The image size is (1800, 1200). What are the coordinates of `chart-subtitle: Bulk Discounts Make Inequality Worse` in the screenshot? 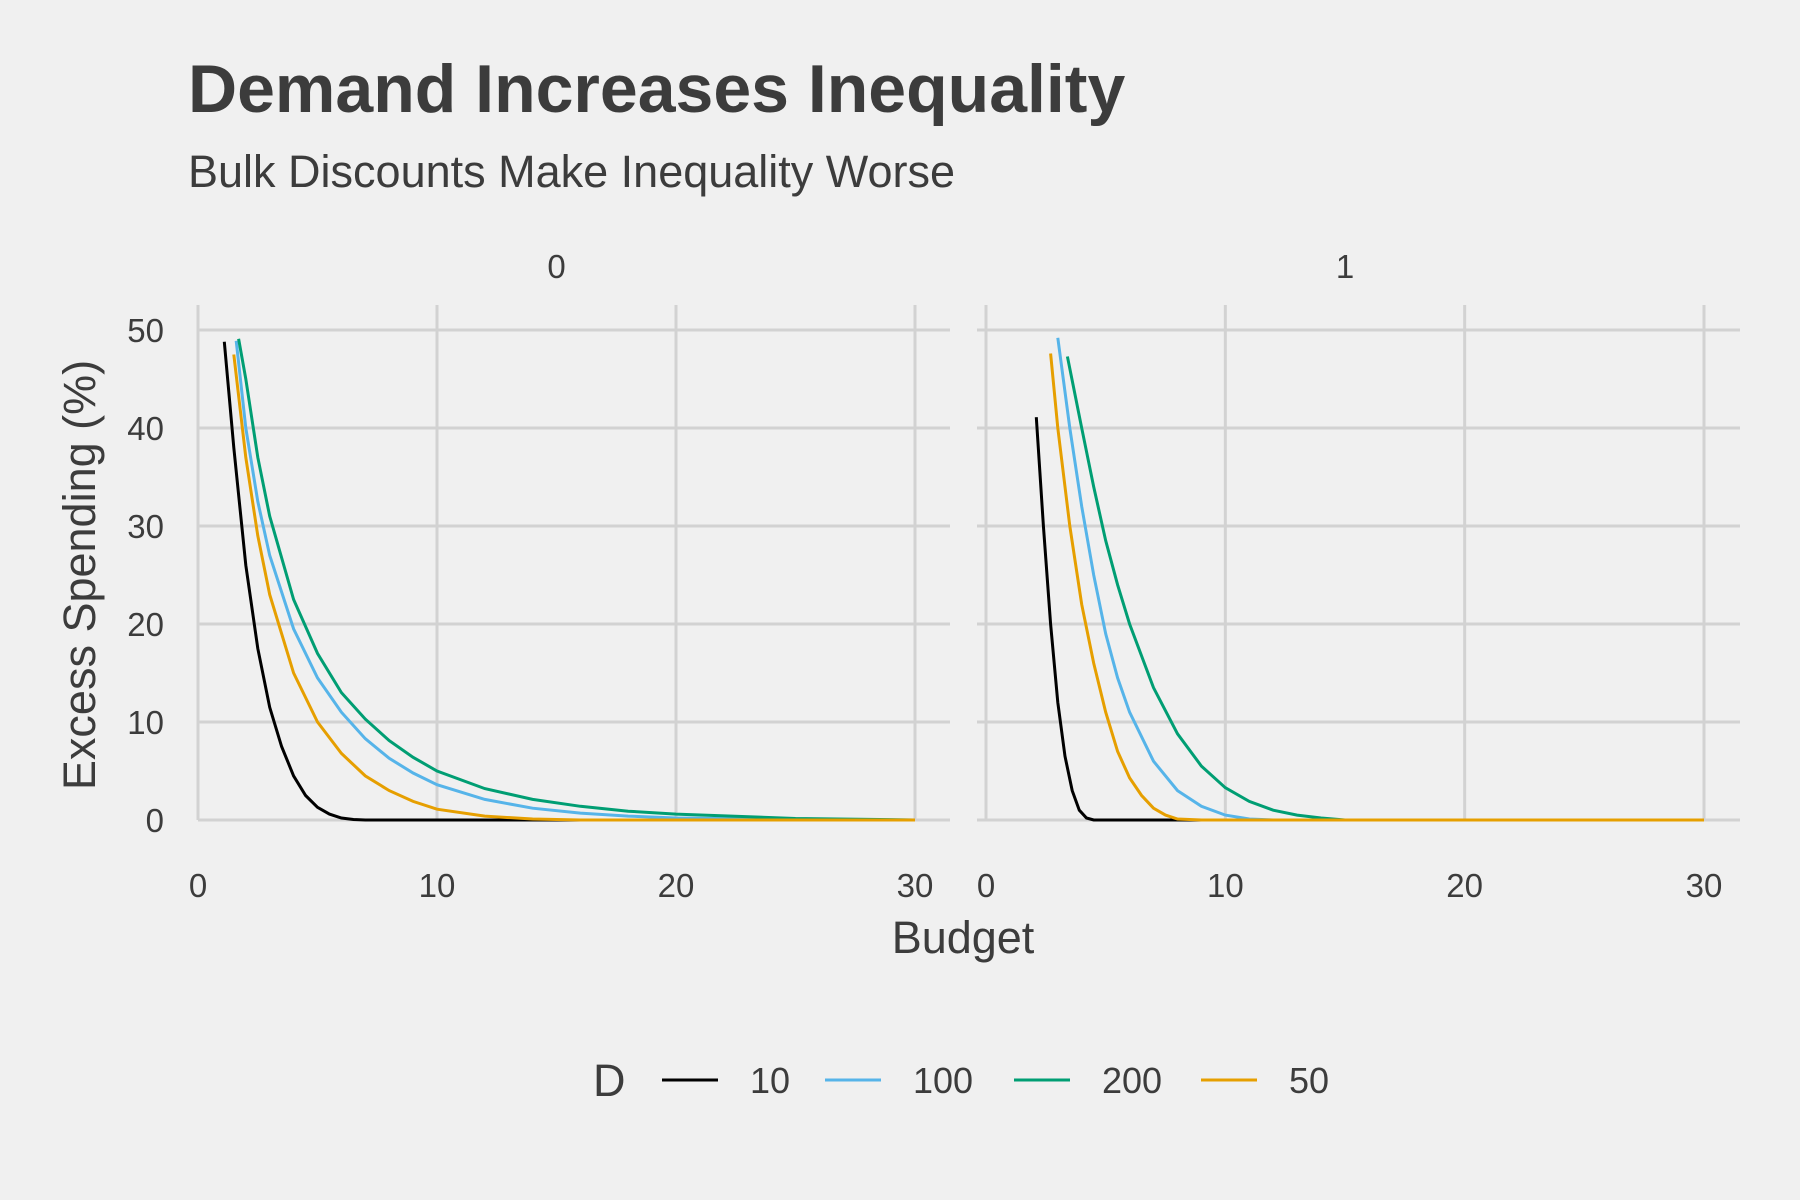 It's located at (571, 171).